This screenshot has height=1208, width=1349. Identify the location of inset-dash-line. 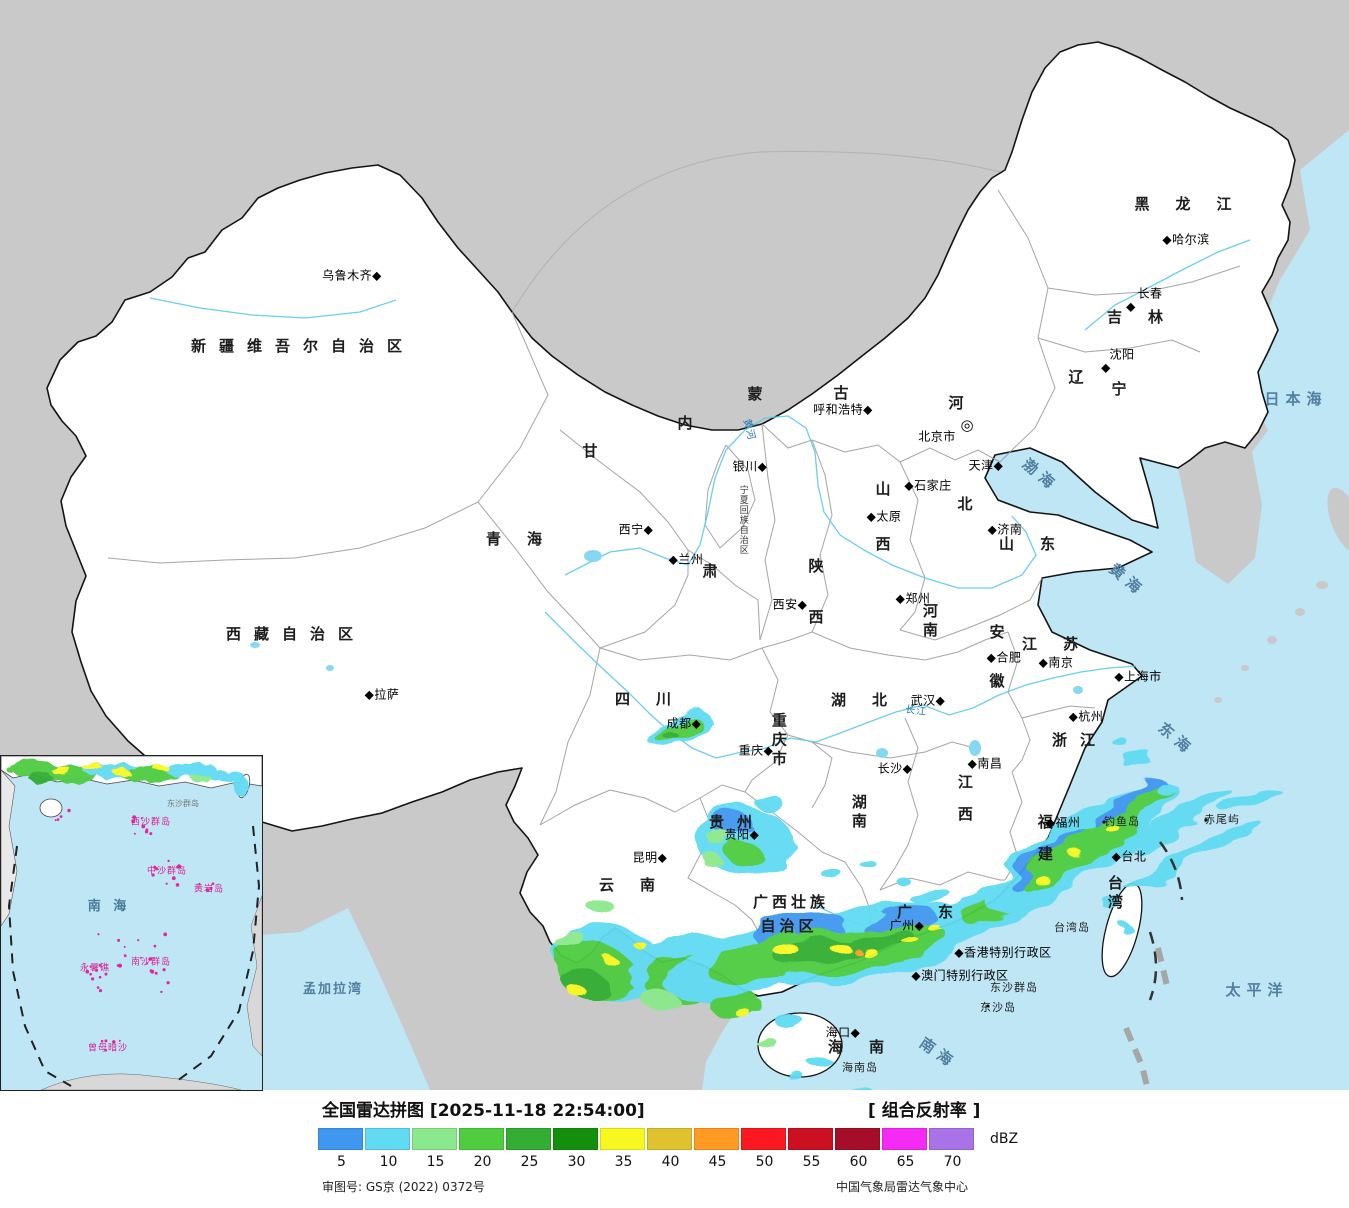
(134, 956).